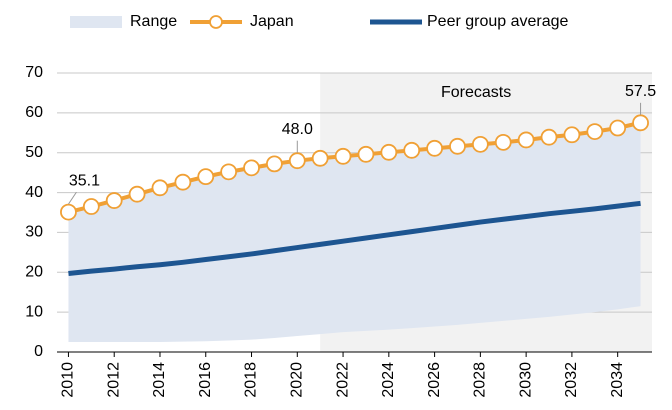 The image size is (672, 410). What do you see at coordinates (498, 21) in the screenshot?
I see `legend-label: Peer group average` at bounding box center [498, 21].